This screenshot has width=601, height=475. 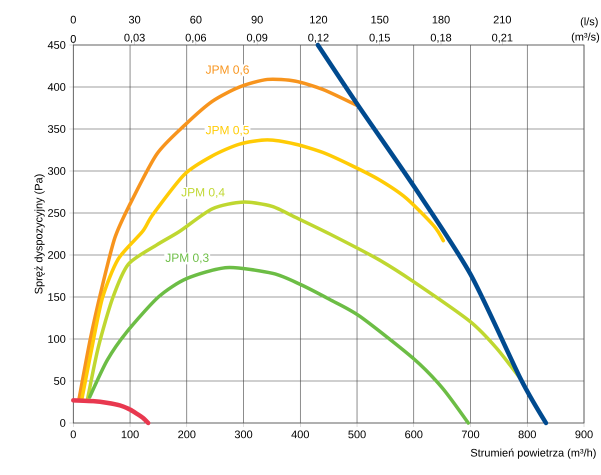 What do you see at coordinates (57, 45) in the screenshot?
I see `y-tick-label: 450` at bounding box center [57, 45].